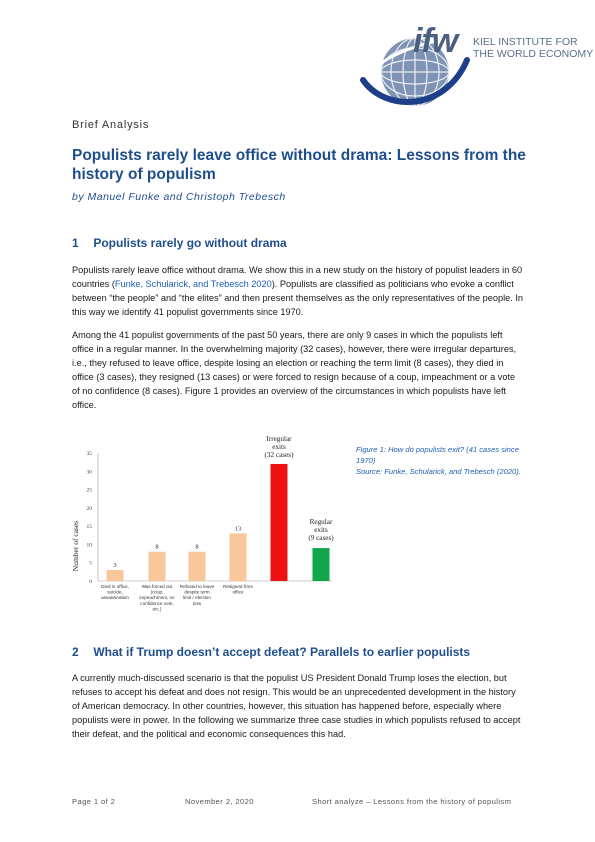  Describe the element at coordinates (280, 455) in the screenshot. I see `irregular-annotation-line-3: (32 cases)` at that location.